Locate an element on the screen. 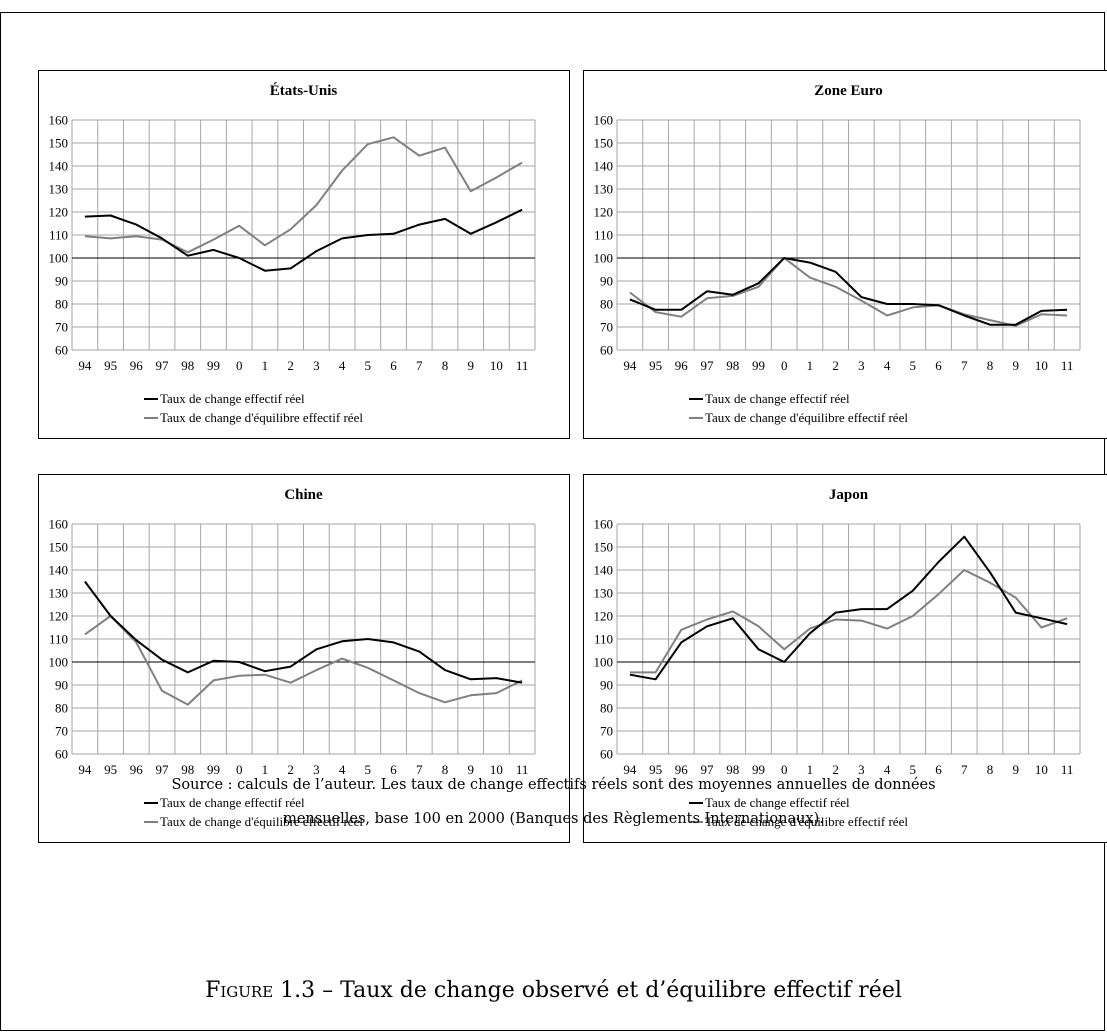 This screenshot has width=1107, height=1032. x-tick-label: 5 is located at coordinates (913, 365).